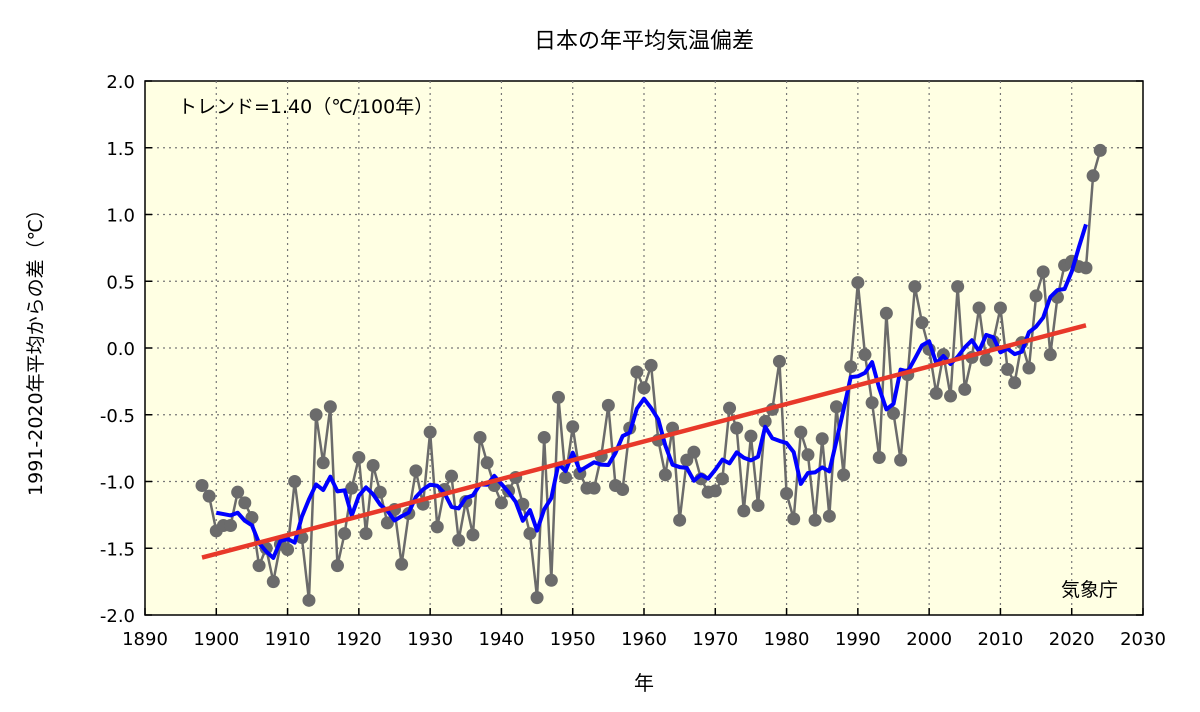 This screenshot has height=712, width=1200. Describe the element at coordinates (288, 639) in the screenshot. I see `x-tick-label: 1910` at that location.